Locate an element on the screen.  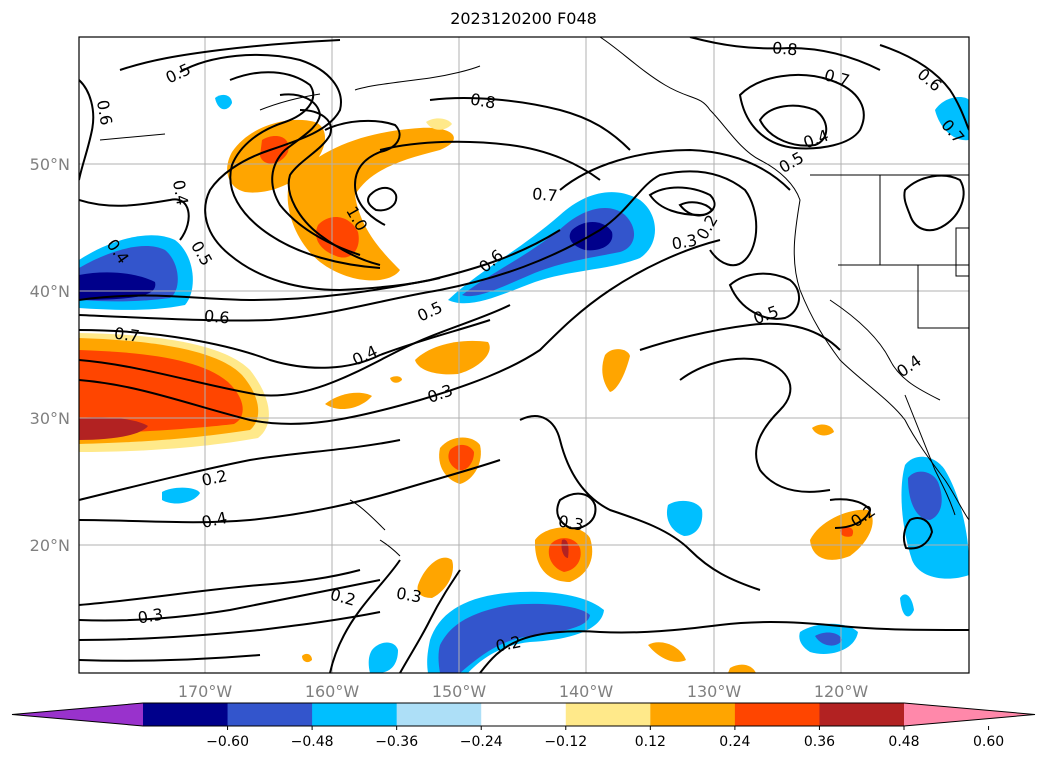
colorbar-tick-label: 0.36 is located at coordinates (819, 742).